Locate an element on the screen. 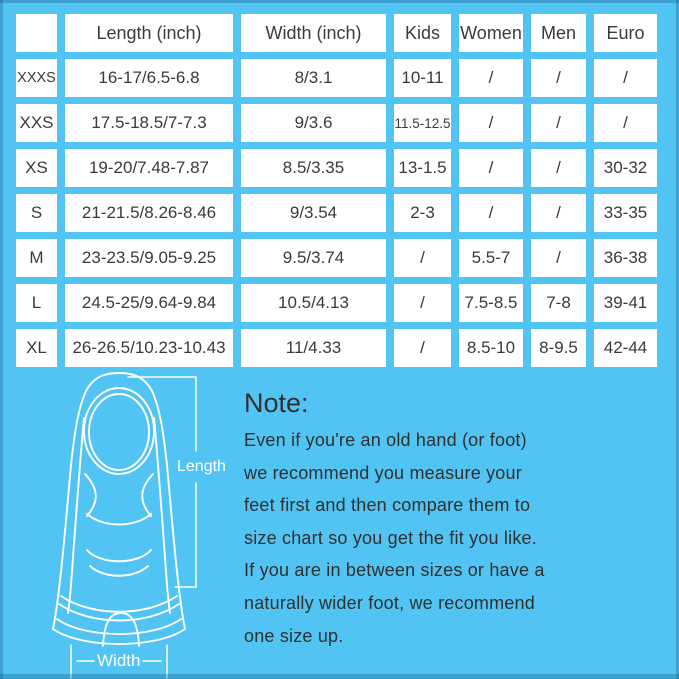 The image size is (679, 679). note-line: feet first and then compare them to is located at coordinates (387, 505).